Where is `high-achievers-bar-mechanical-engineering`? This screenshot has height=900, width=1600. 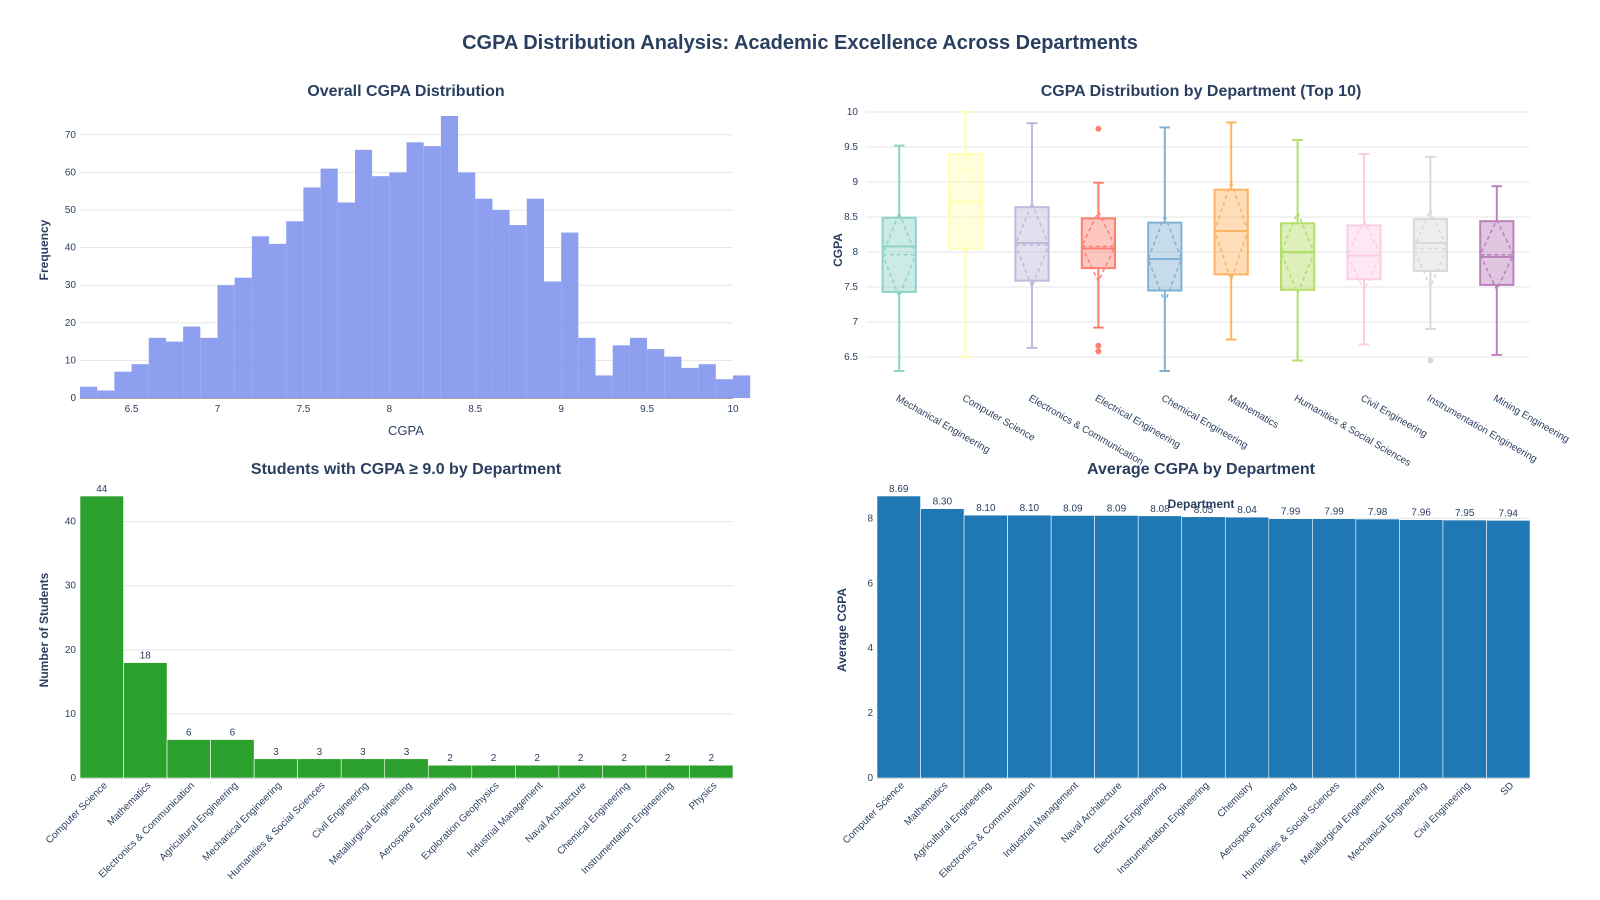
high-achievers-bar-mechanical-engineering is located at coordinates (275, 768).